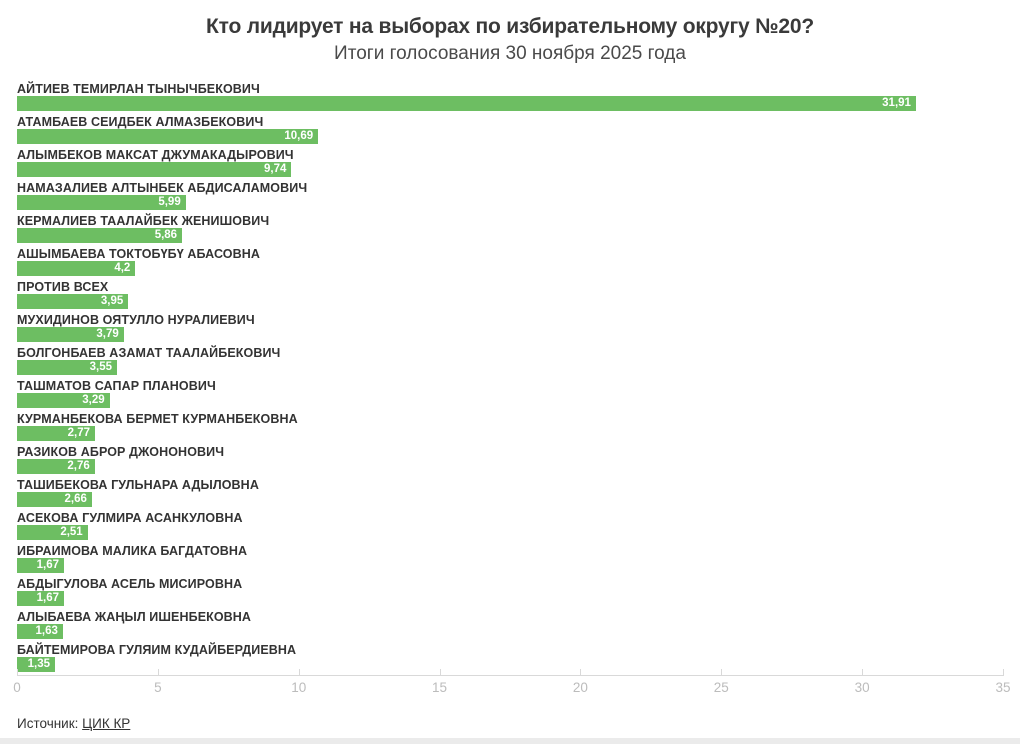 This screenshot has height=744, width=1020. What do you see at coordinates (862, 687) in the screenshot?
I see `axis-tick-label: 30` at bounding box center [862, 687].